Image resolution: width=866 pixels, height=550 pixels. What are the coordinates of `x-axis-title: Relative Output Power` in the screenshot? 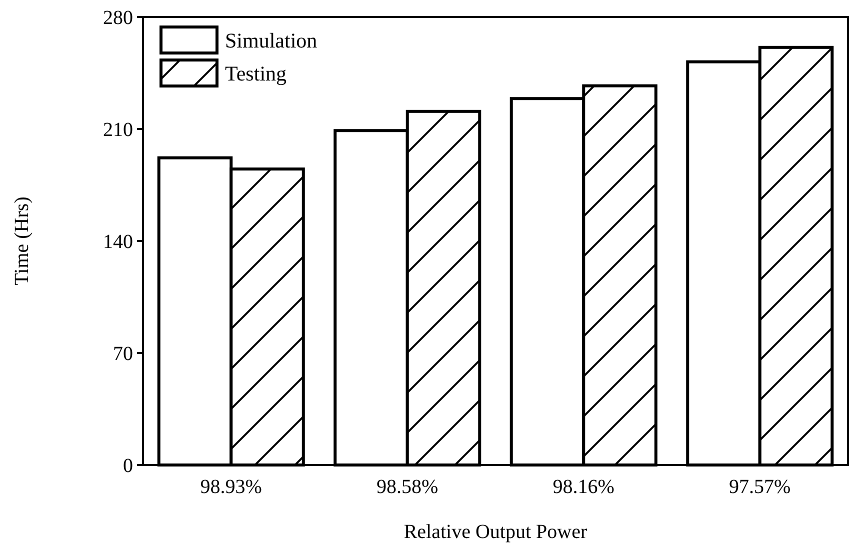 It's located at (496, 532).